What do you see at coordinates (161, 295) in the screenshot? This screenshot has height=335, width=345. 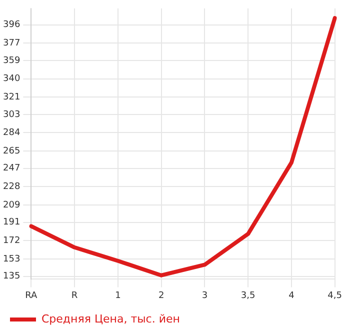 I see `x-tick-label: 2` at bounding box center [161, 295].